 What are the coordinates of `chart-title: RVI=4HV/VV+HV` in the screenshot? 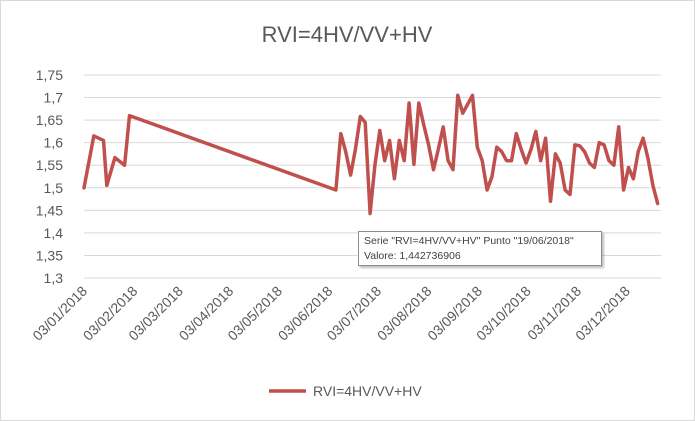 It's located at (347, 34).